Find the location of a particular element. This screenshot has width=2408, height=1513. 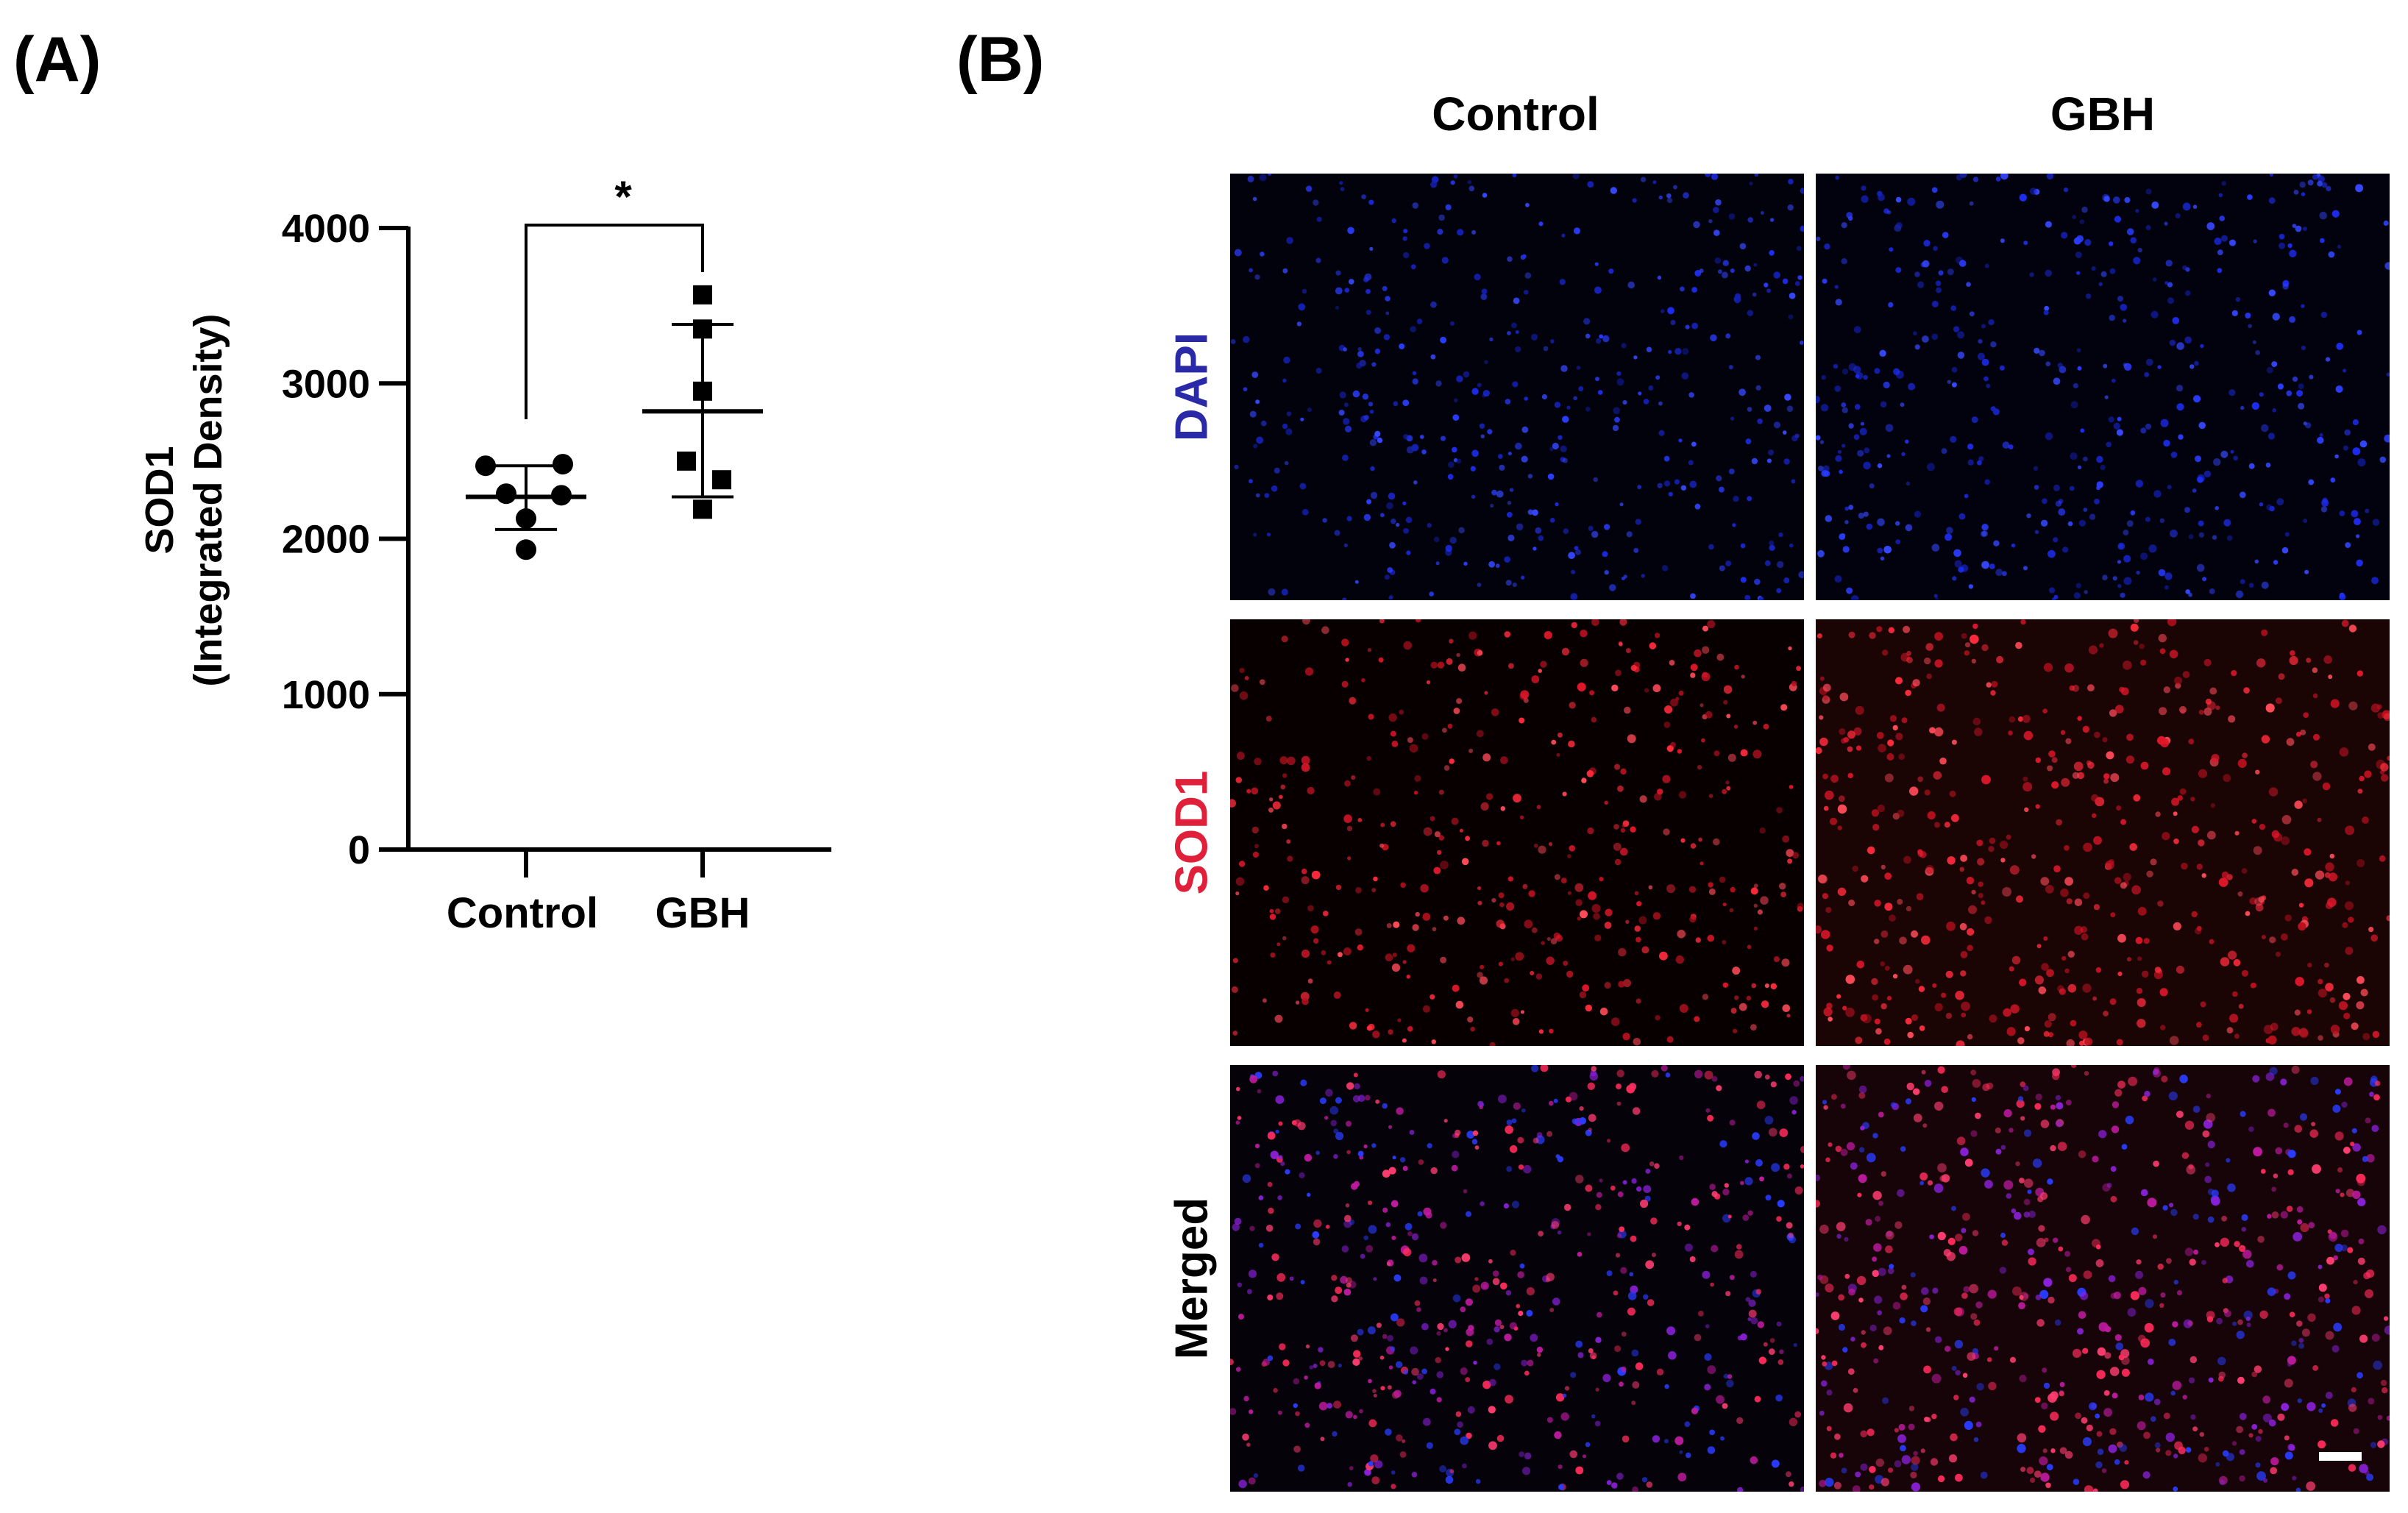

data-points is located at coordinates (603, 422).